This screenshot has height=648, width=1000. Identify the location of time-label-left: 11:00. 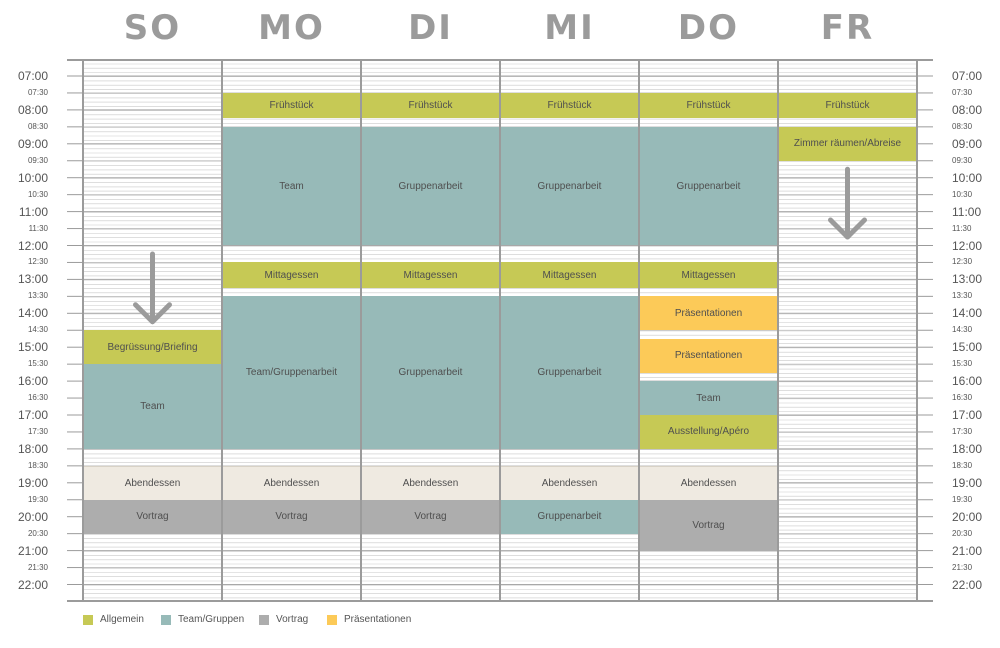
(33, 211).